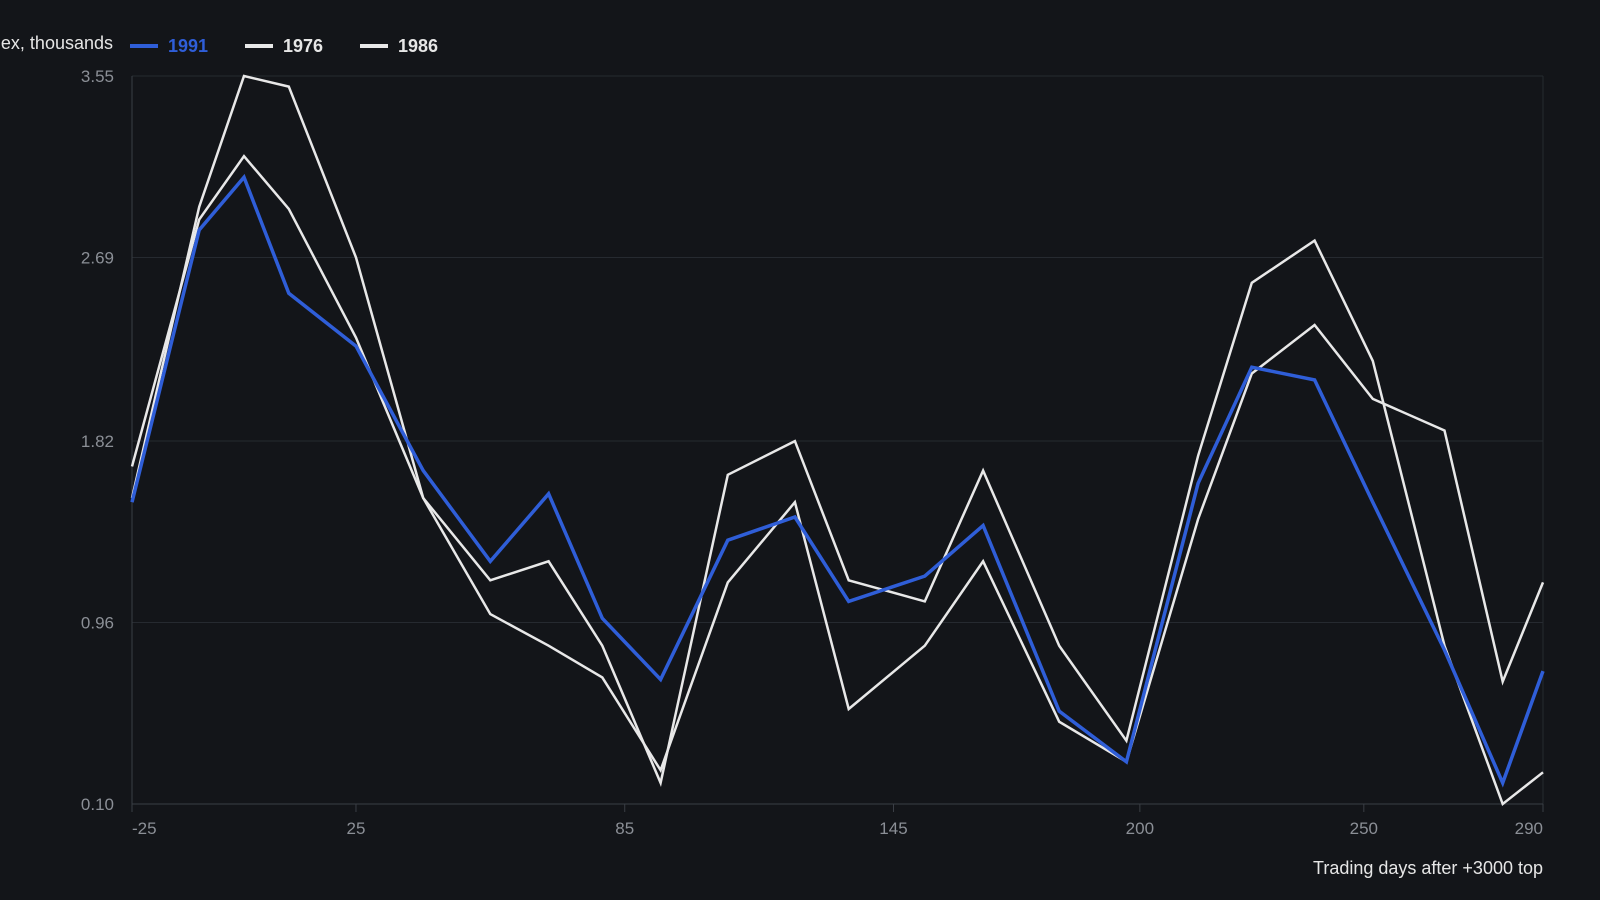  I want to click on y-tick-label: 0.10, so click(97, 804).